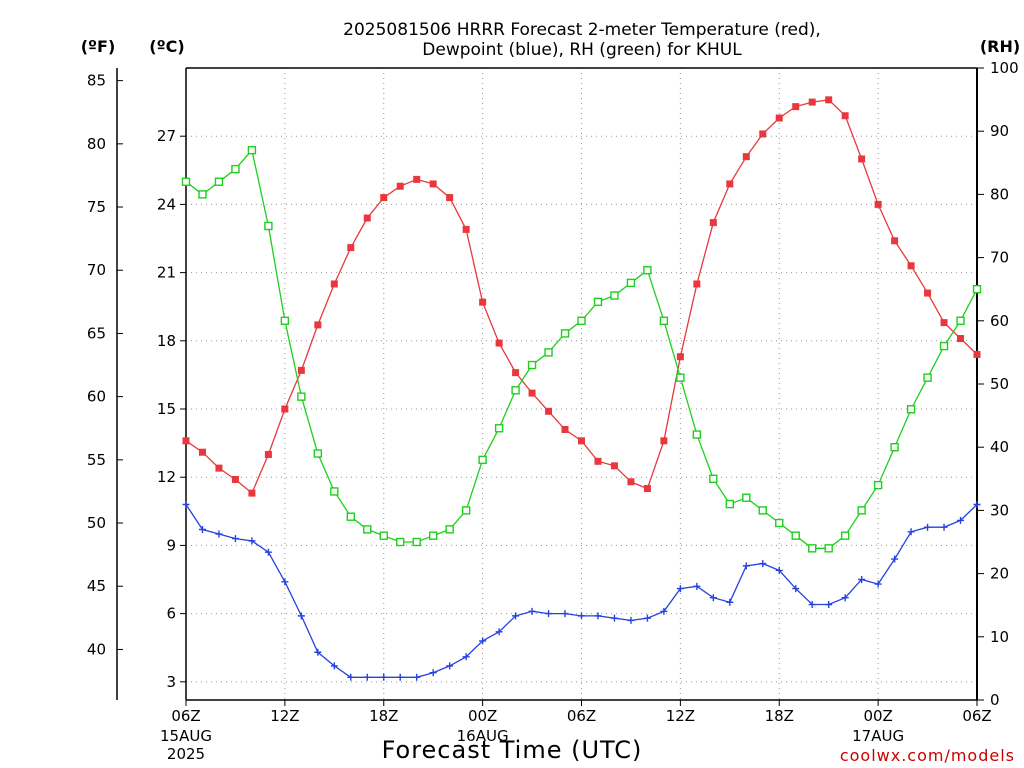 This screenshot has width=1024, height=768. What do you see at coordinates (877, 716) in the screenshot?
I see `x-tick-label: 00Z` at bounding box center [877, 716].